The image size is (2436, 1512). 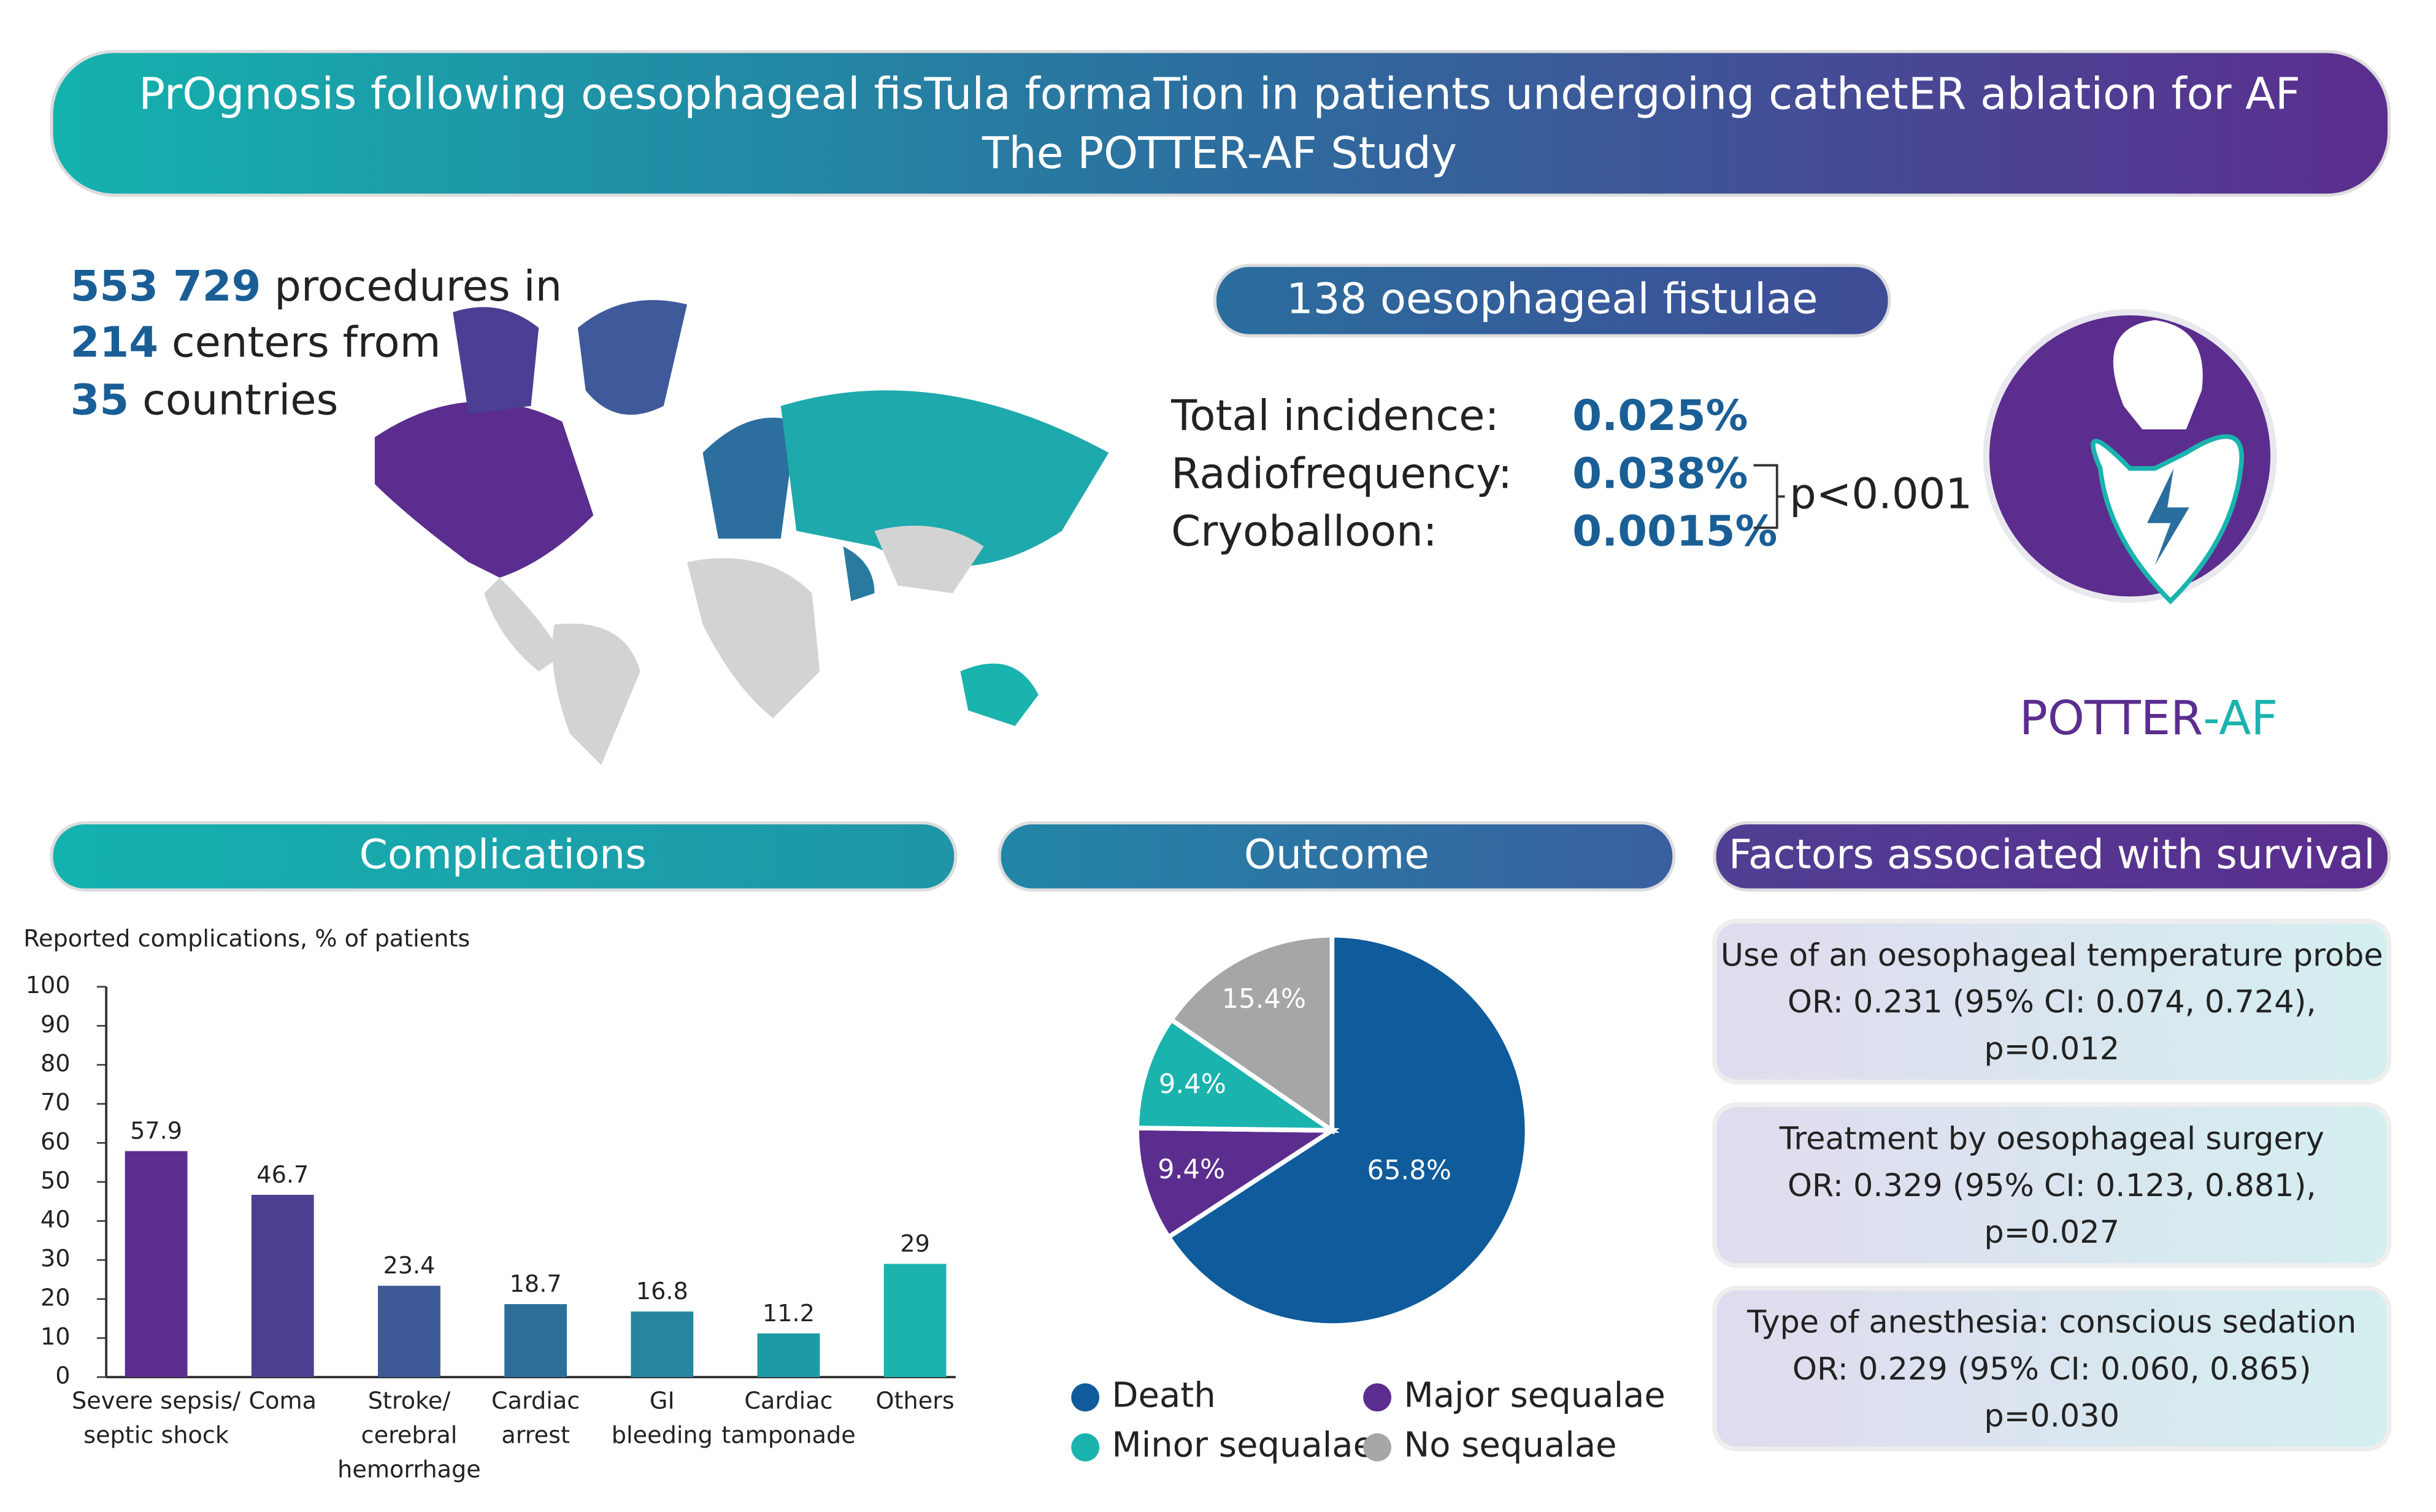 What do you see at coordinates (1219, 153) in the screenshot?
I see `subtitle: The POTTER-AF Study` at bounding box center [1219, 153].